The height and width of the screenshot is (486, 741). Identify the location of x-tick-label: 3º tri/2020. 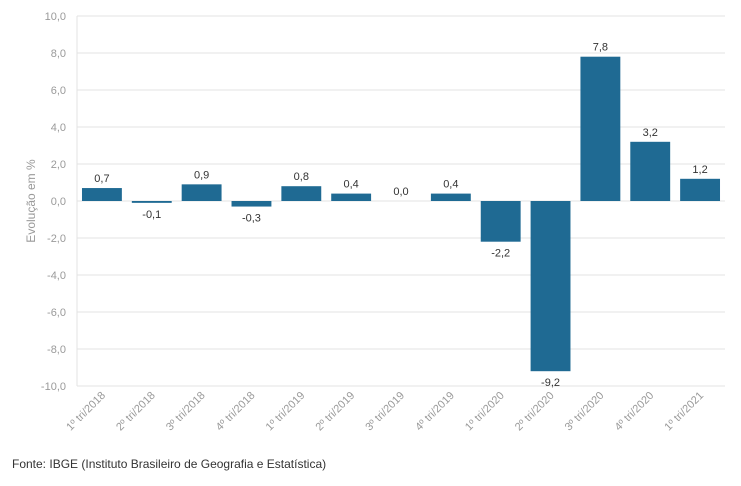
(585, 412).